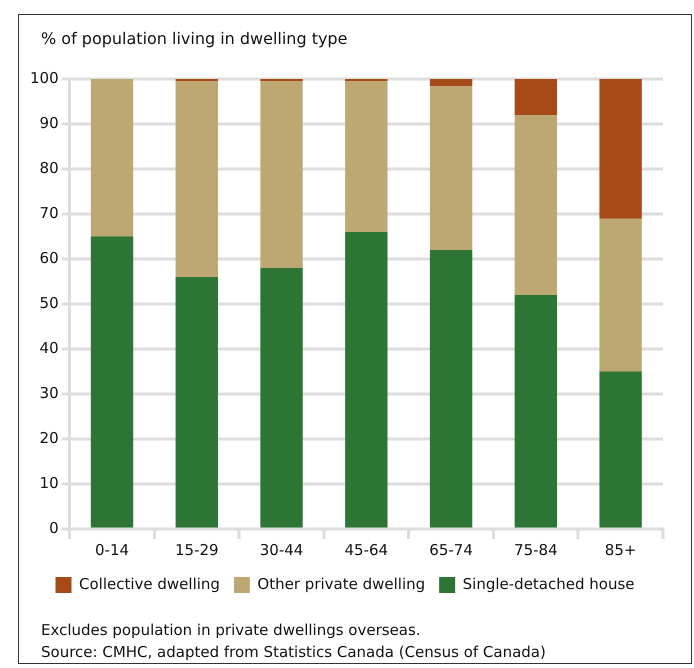  What do you see at coordinates (282, 549) in the screenshot?
I see `x-tick-label: 30-44` at bounding box center [282, 549].